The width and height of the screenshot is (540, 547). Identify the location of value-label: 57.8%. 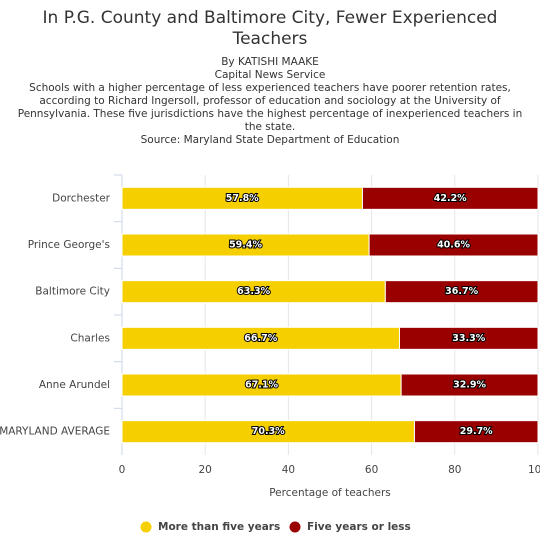
(242, 198).